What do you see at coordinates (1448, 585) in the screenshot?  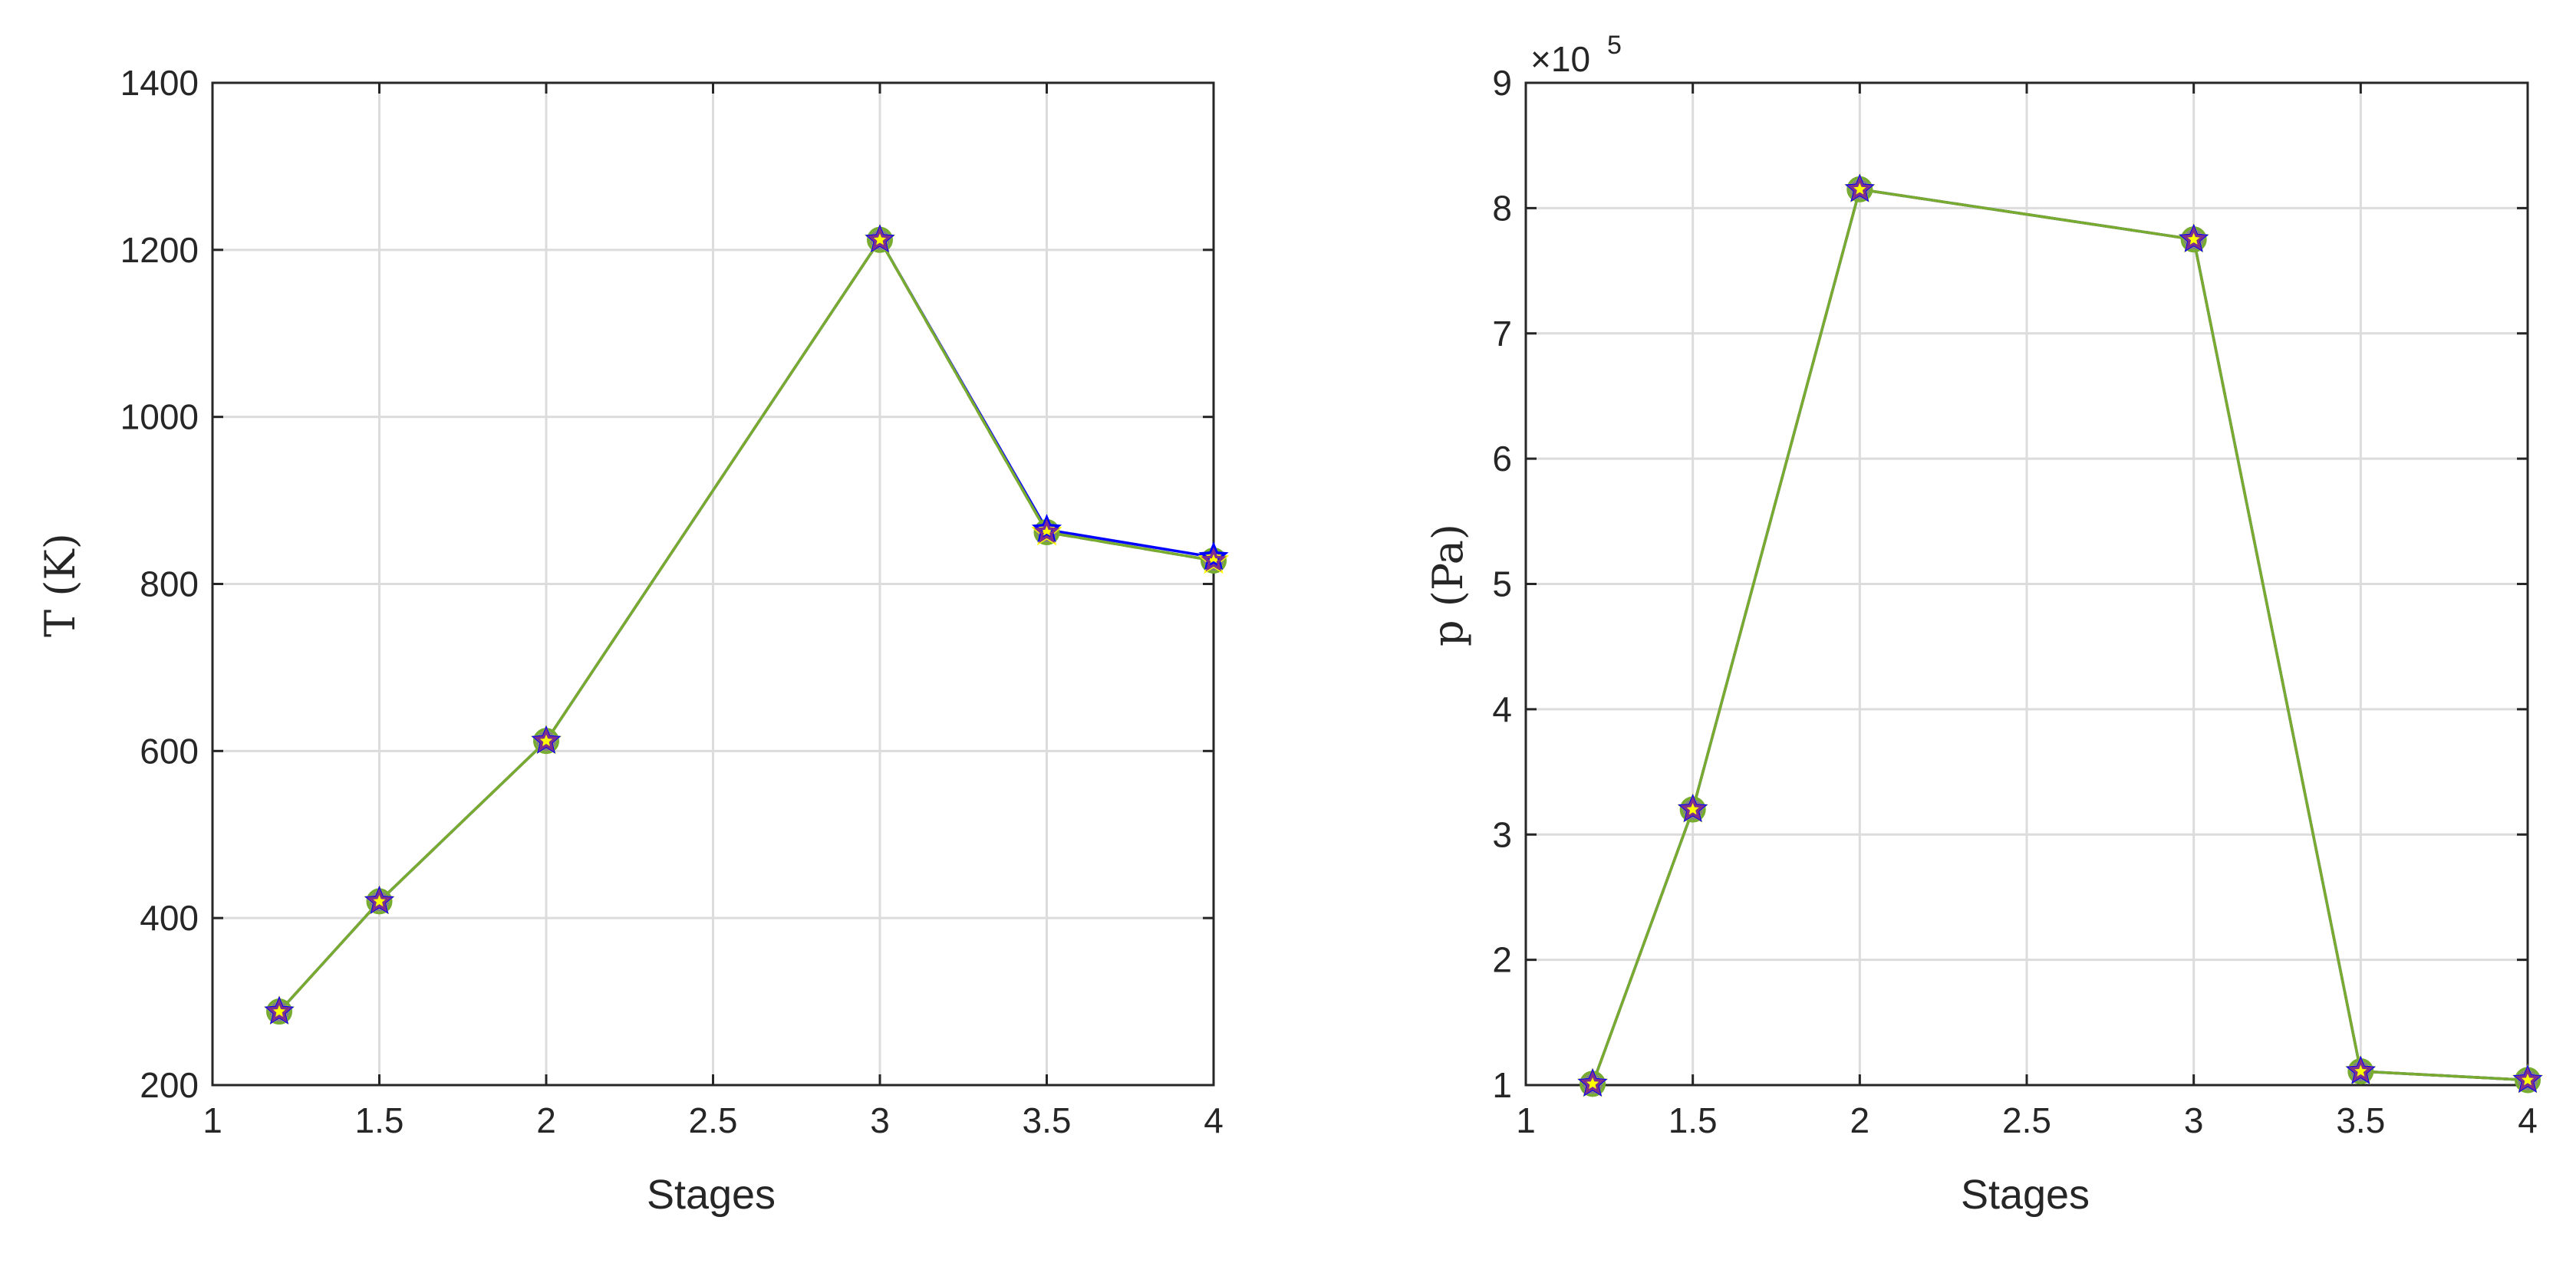 I see `y-axis-label: p (Pa)` at bounding box center [1448, 585].